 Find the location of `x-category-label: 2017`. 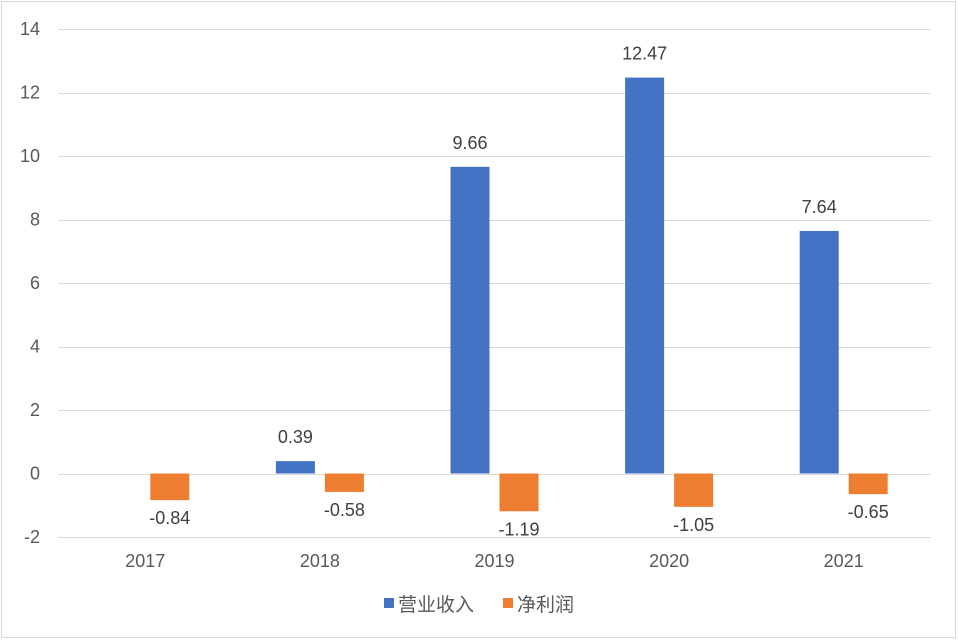

x-category-label: 2017 is located at coordinates (145, 561).